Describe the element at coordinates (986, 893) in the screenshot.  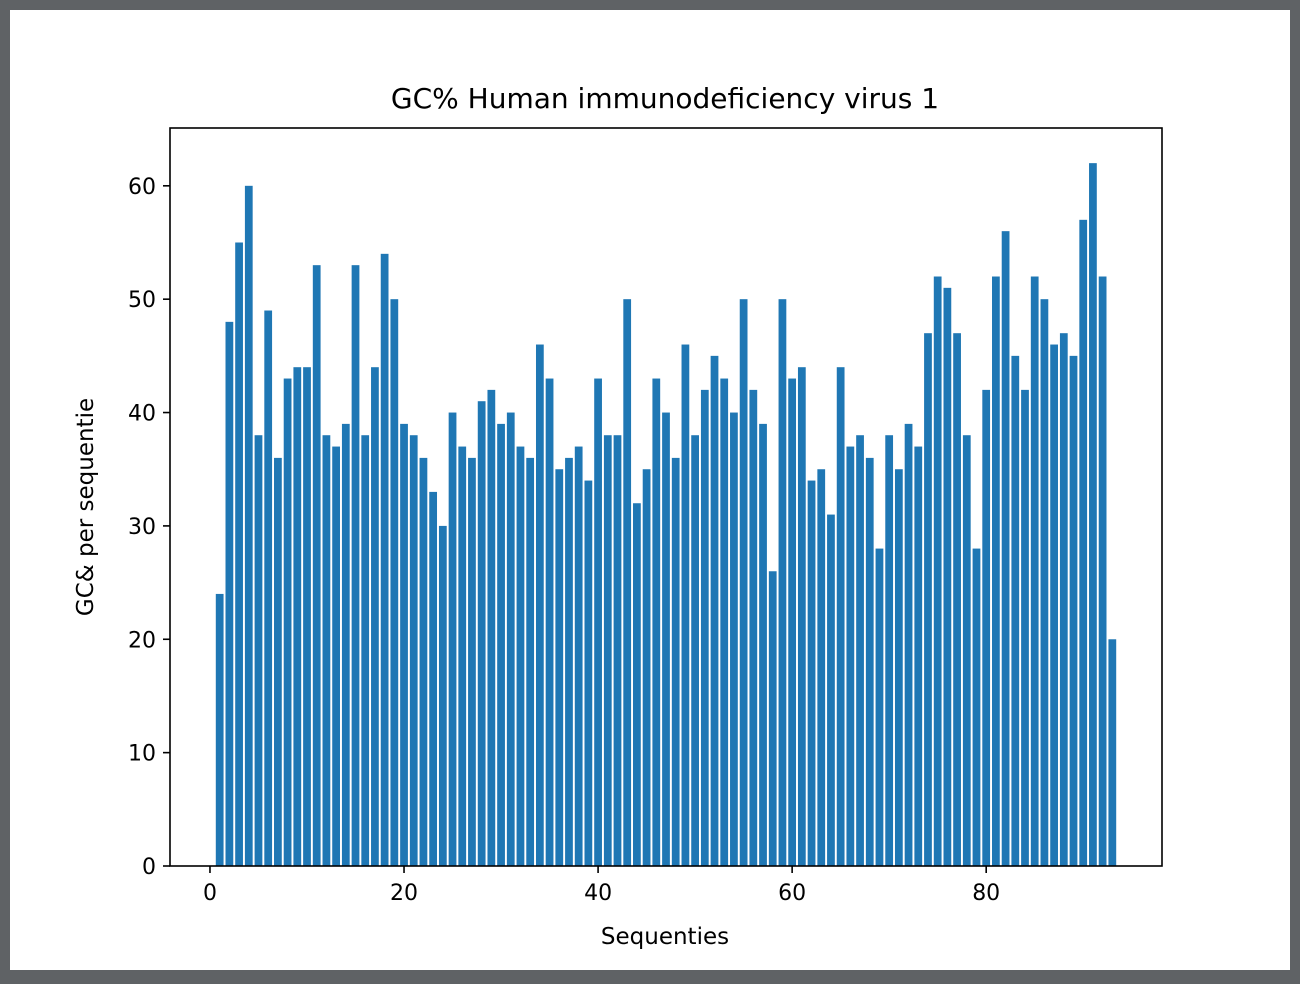
I see `x-tick-label: 80` at that location.